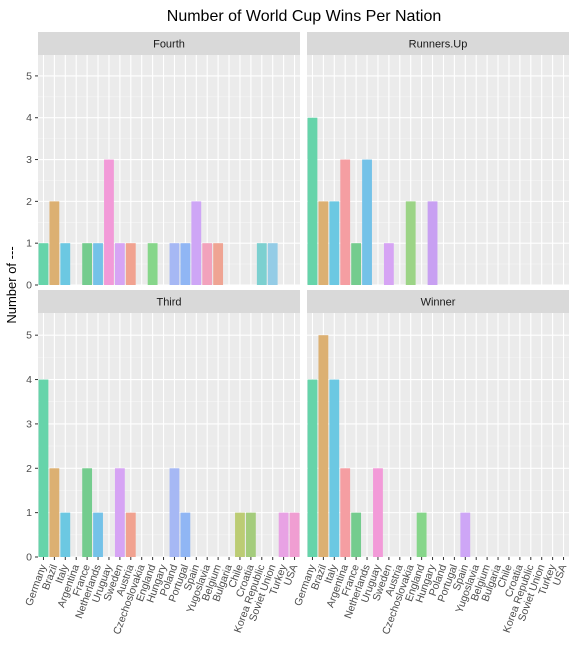 The image size is (577, 653). Describe the element at coordinates (304, 16) in the screenshot. I see `chart-title: Number of World Cup Wins Per Nation` at that location.